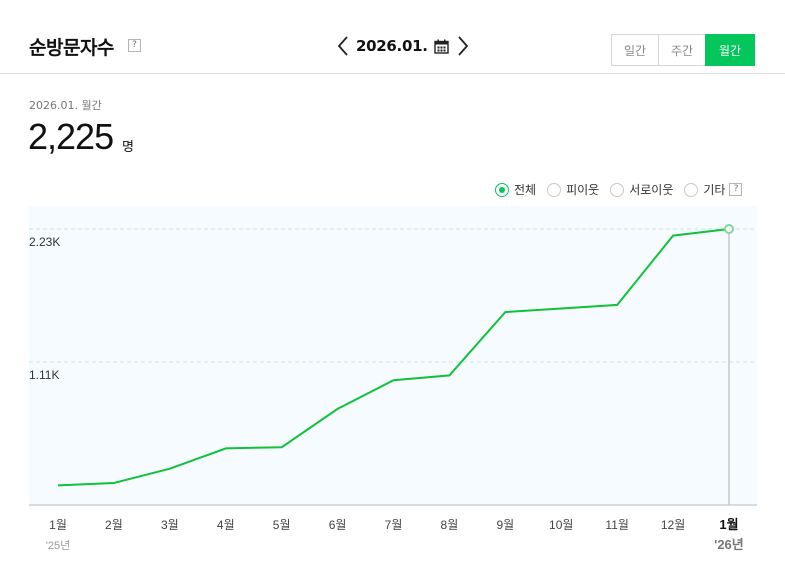 The height and width of the screenshot is (572, 785). I want to click on x-tick-label: 2월, so click(114, 525).